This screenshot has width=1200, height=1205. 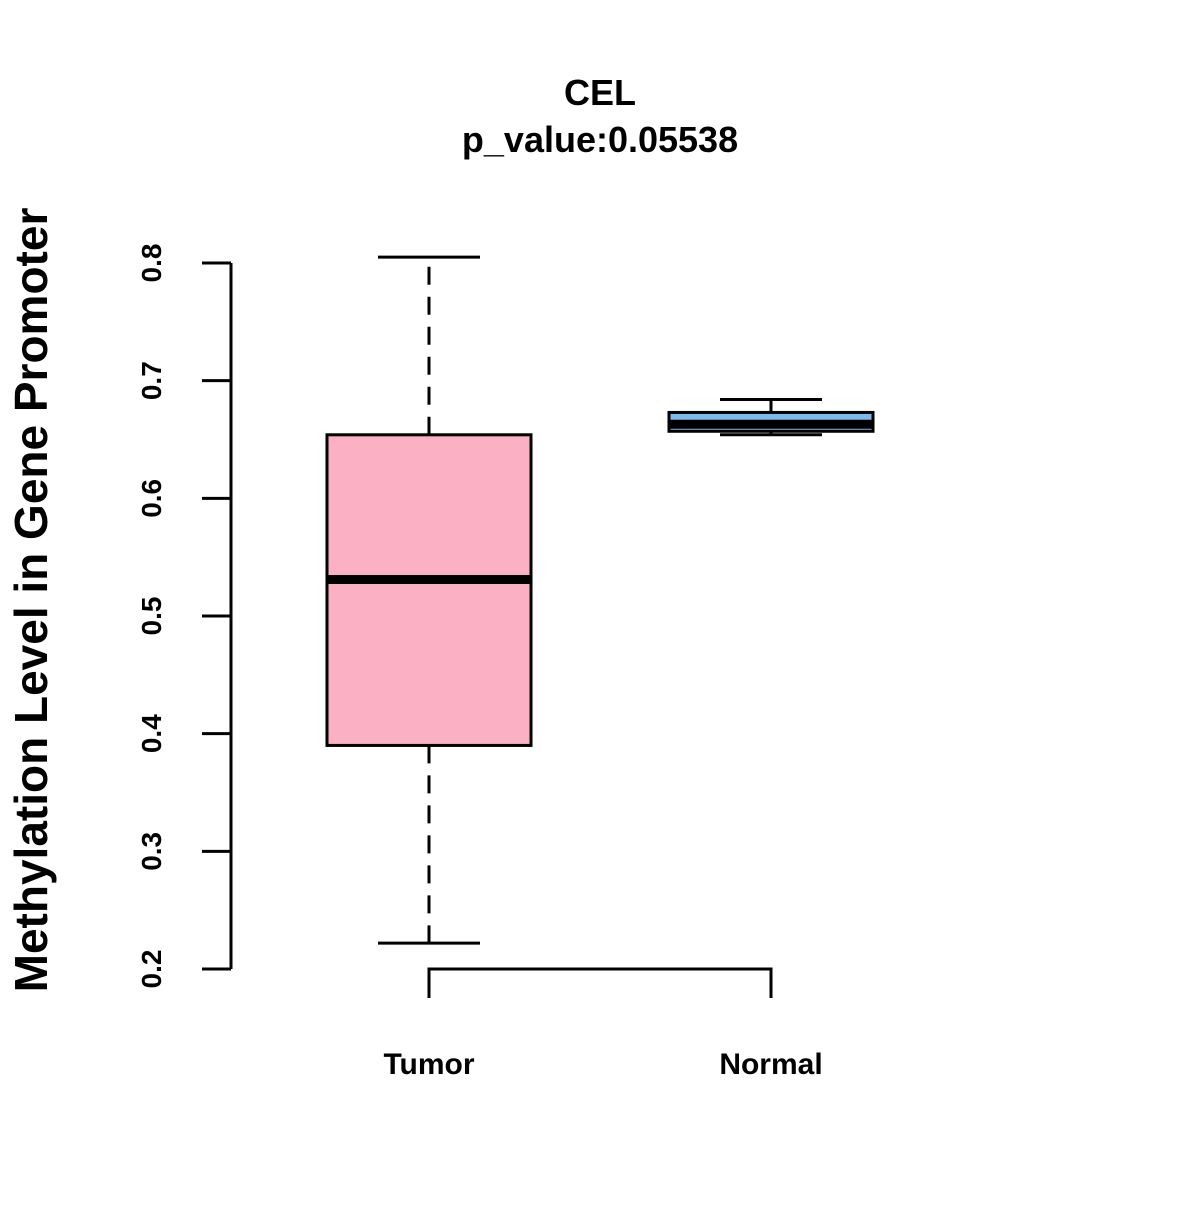 I want to click on box-body, so click(x=429, y=590).